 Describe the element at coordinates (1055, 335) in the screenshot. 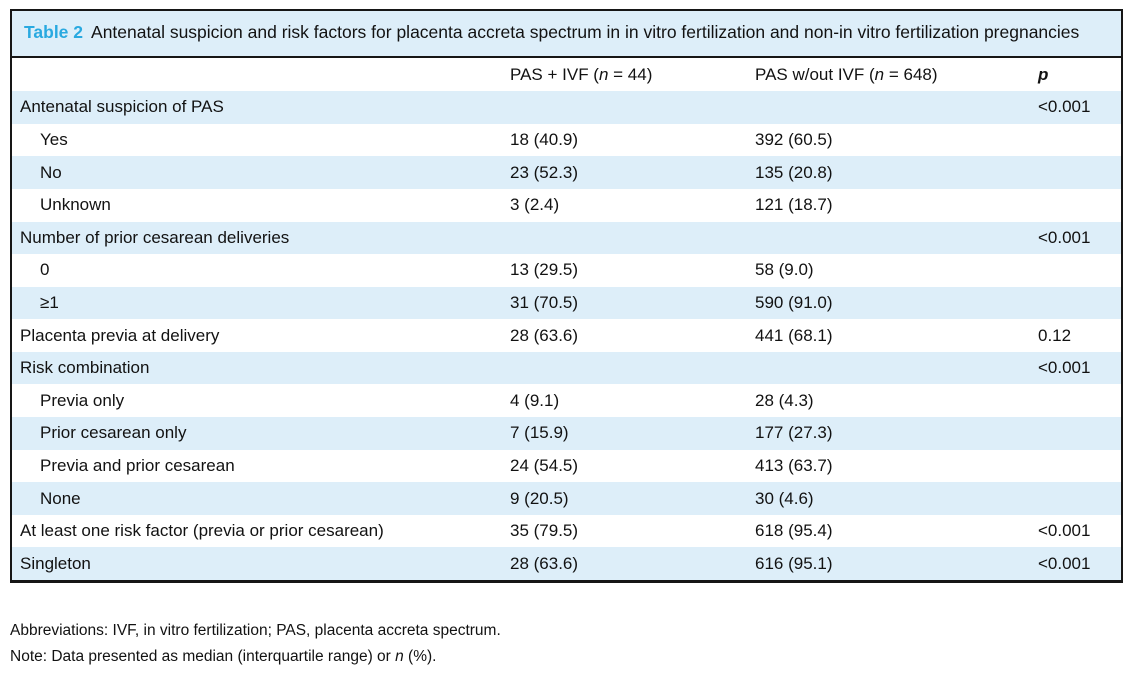

I see `cell-p-value: 0.12` at that location.